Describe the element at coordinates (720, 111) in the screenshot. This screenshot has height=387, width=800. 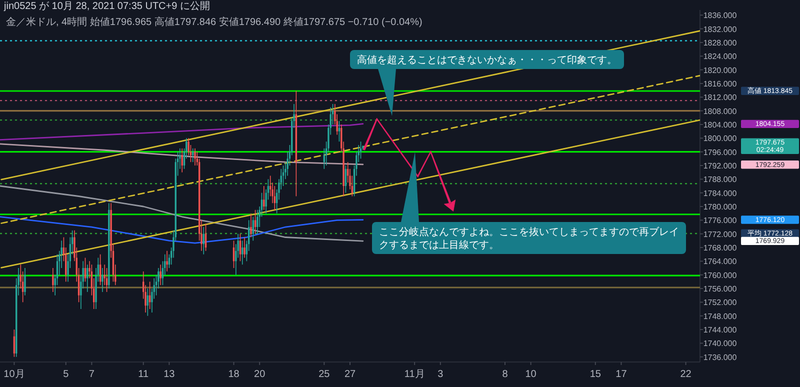
I see `y-tick-label: 1808.000` at that location.